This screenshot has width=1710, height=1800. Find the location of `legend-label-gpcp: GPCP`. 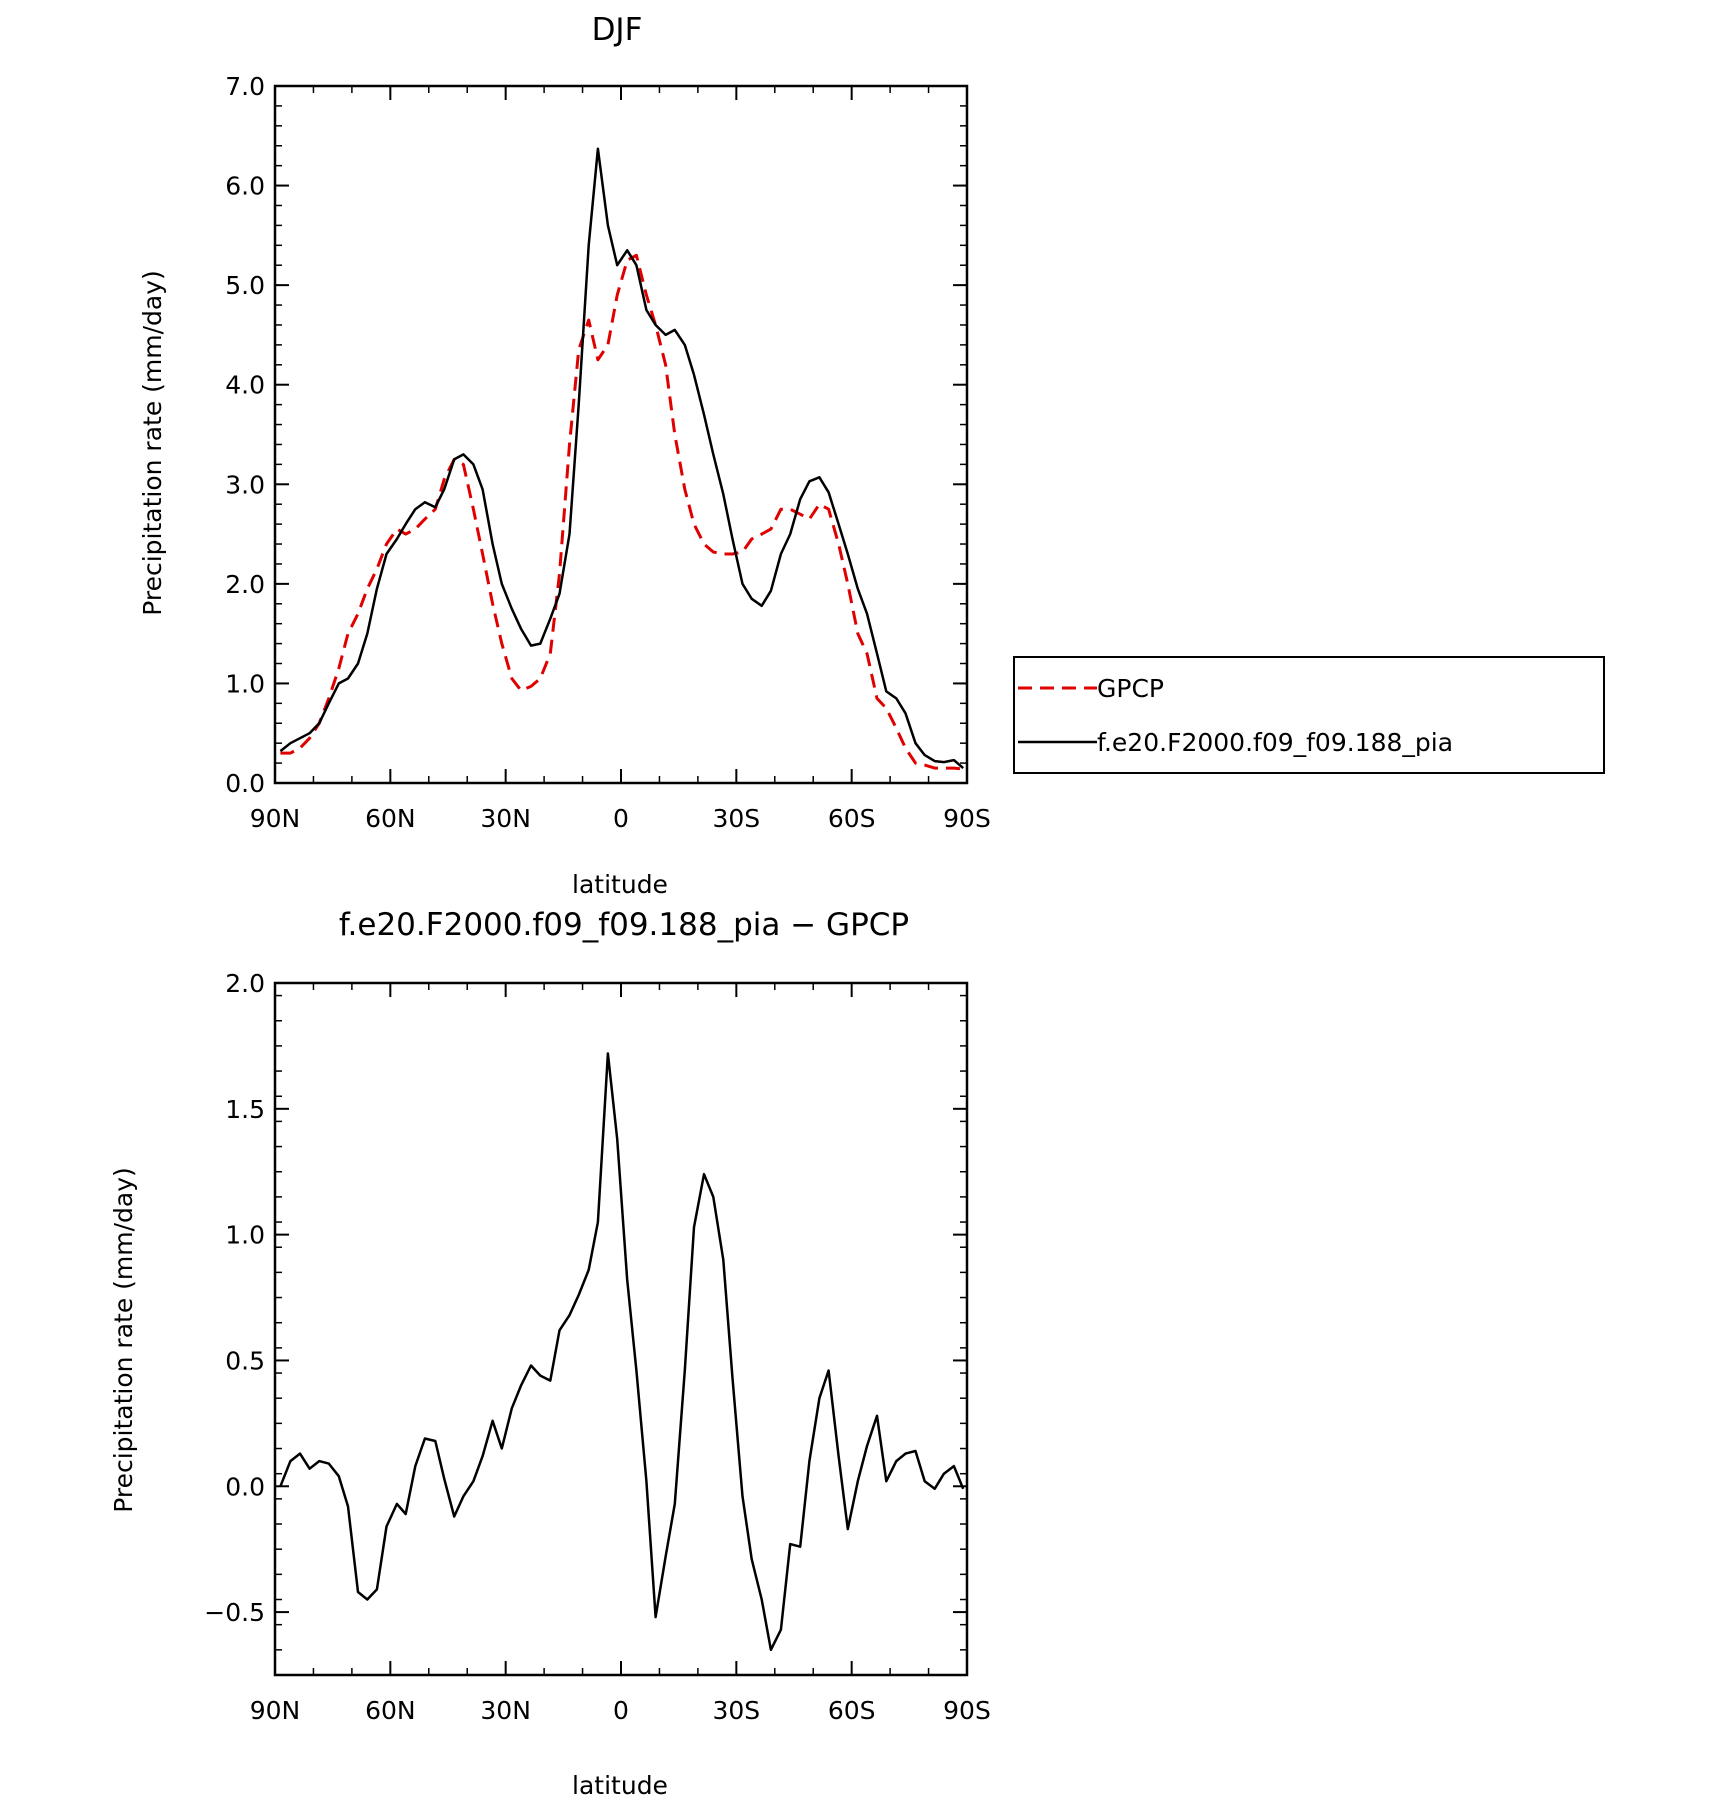

legend-label-gpcp: GPCP is located at coordinates (1130, 688).